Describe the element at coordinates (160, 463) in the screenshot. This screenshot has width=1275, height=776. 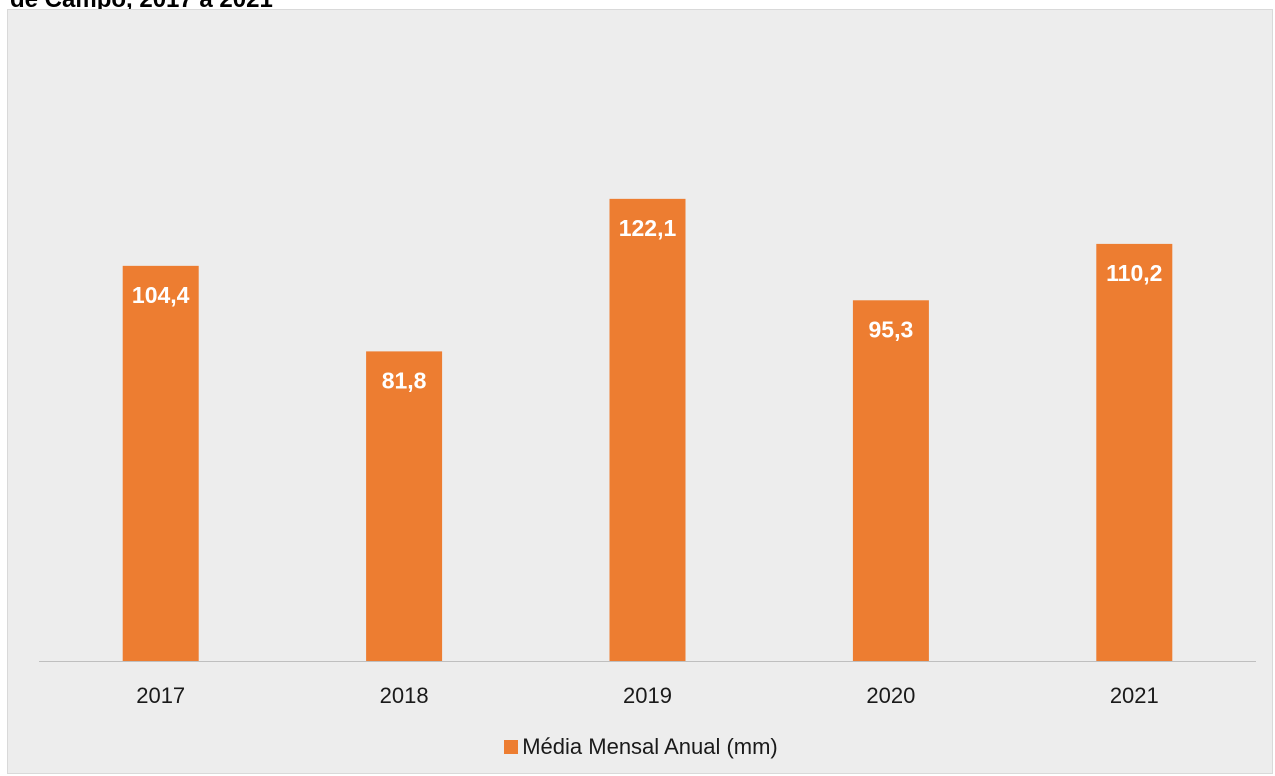
I see `bar-2017` at that location.